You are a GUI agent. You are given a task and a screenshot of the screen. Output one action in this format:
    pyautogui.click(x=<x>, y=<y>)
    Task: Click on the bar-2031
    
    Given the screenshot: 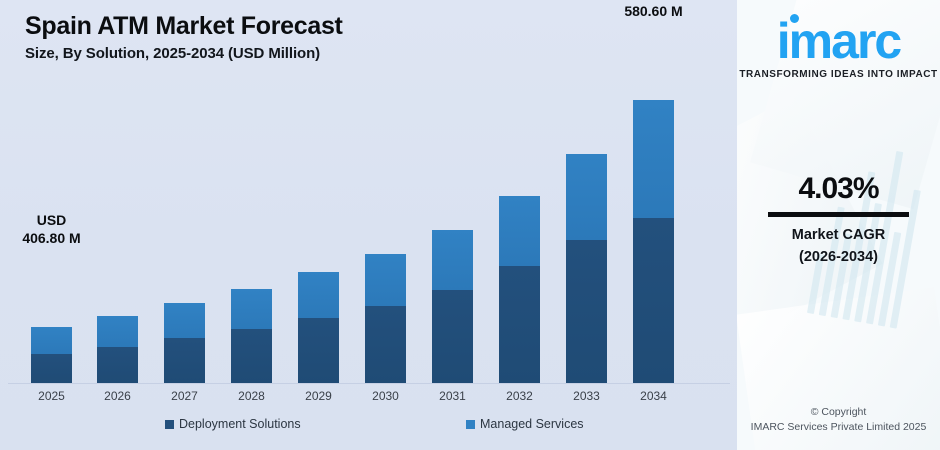 What is the action you would take?
    pyautogui.click(x=452, y=306)
    